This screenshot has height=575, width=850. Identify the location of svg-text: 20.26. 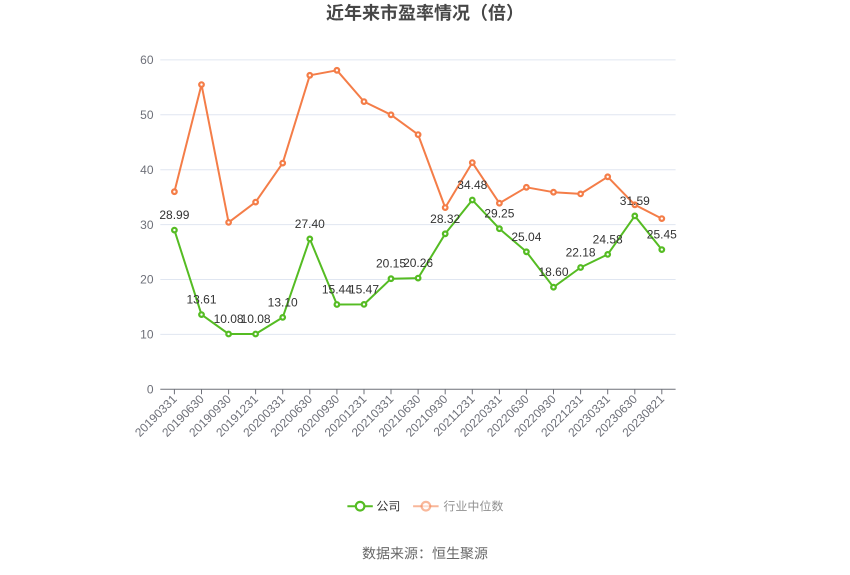
(418, 263).